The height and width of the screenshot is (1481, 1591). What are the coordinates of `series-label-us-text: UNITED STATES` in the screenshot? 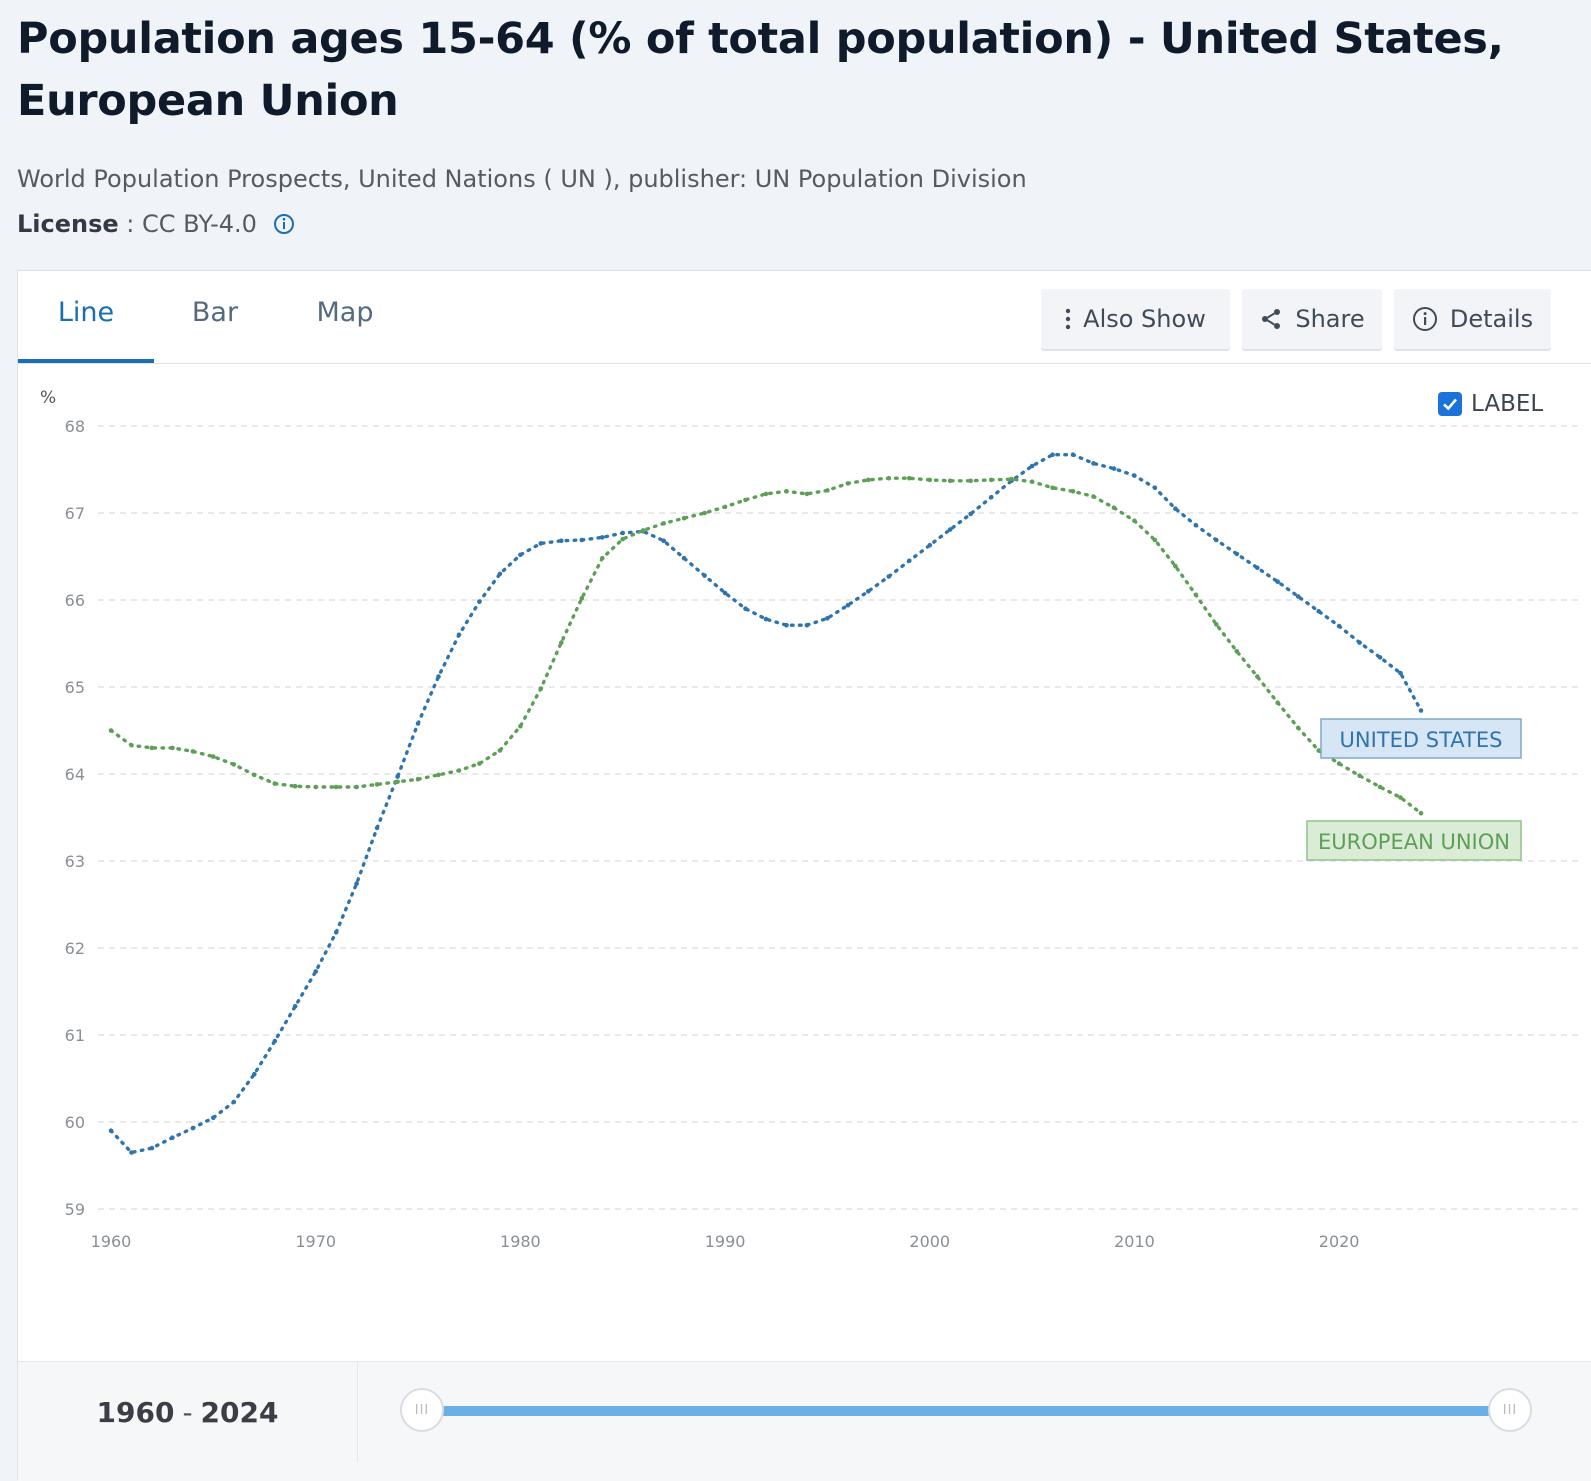 It's located at (1421, 740).